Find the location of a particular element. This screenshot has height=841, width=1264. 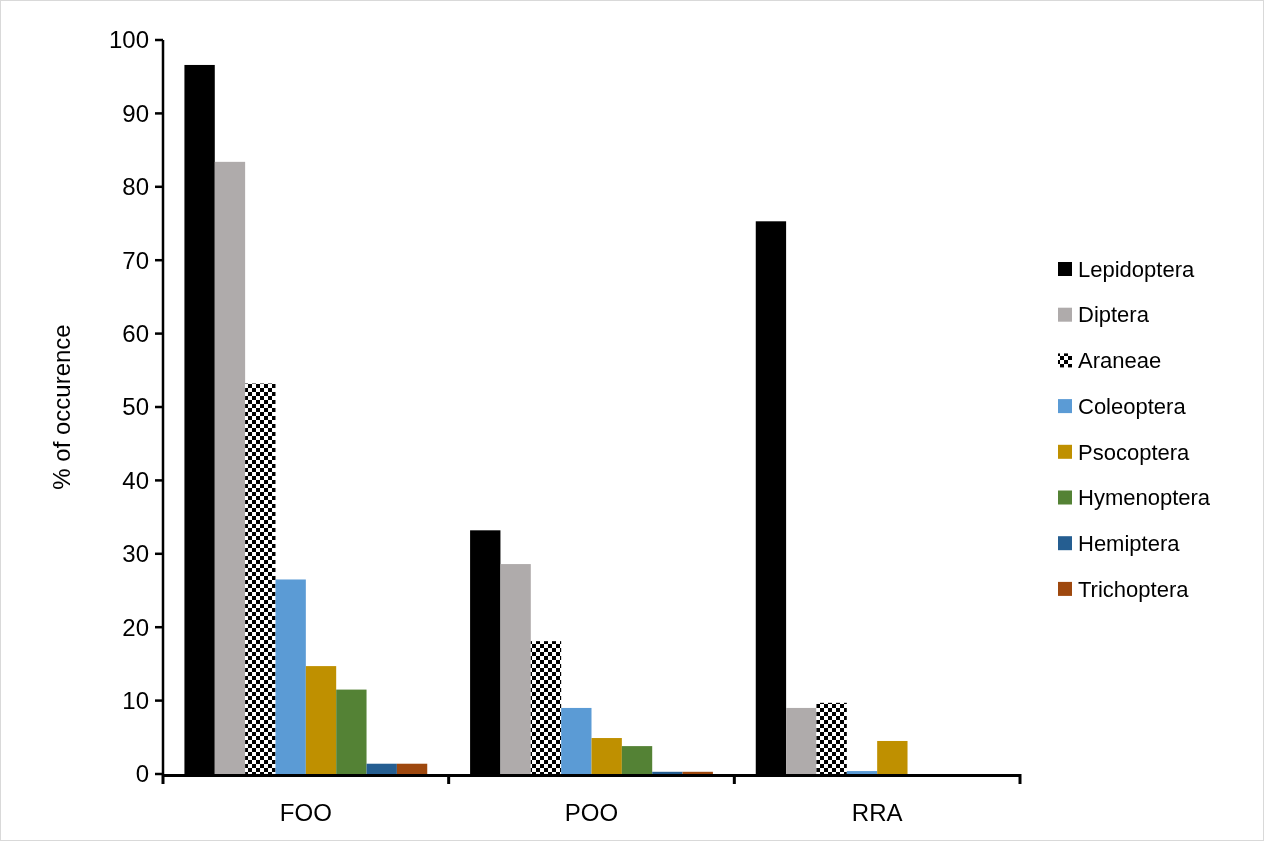

legend-label: Coleoptera is located at coordinates (1132, 406).